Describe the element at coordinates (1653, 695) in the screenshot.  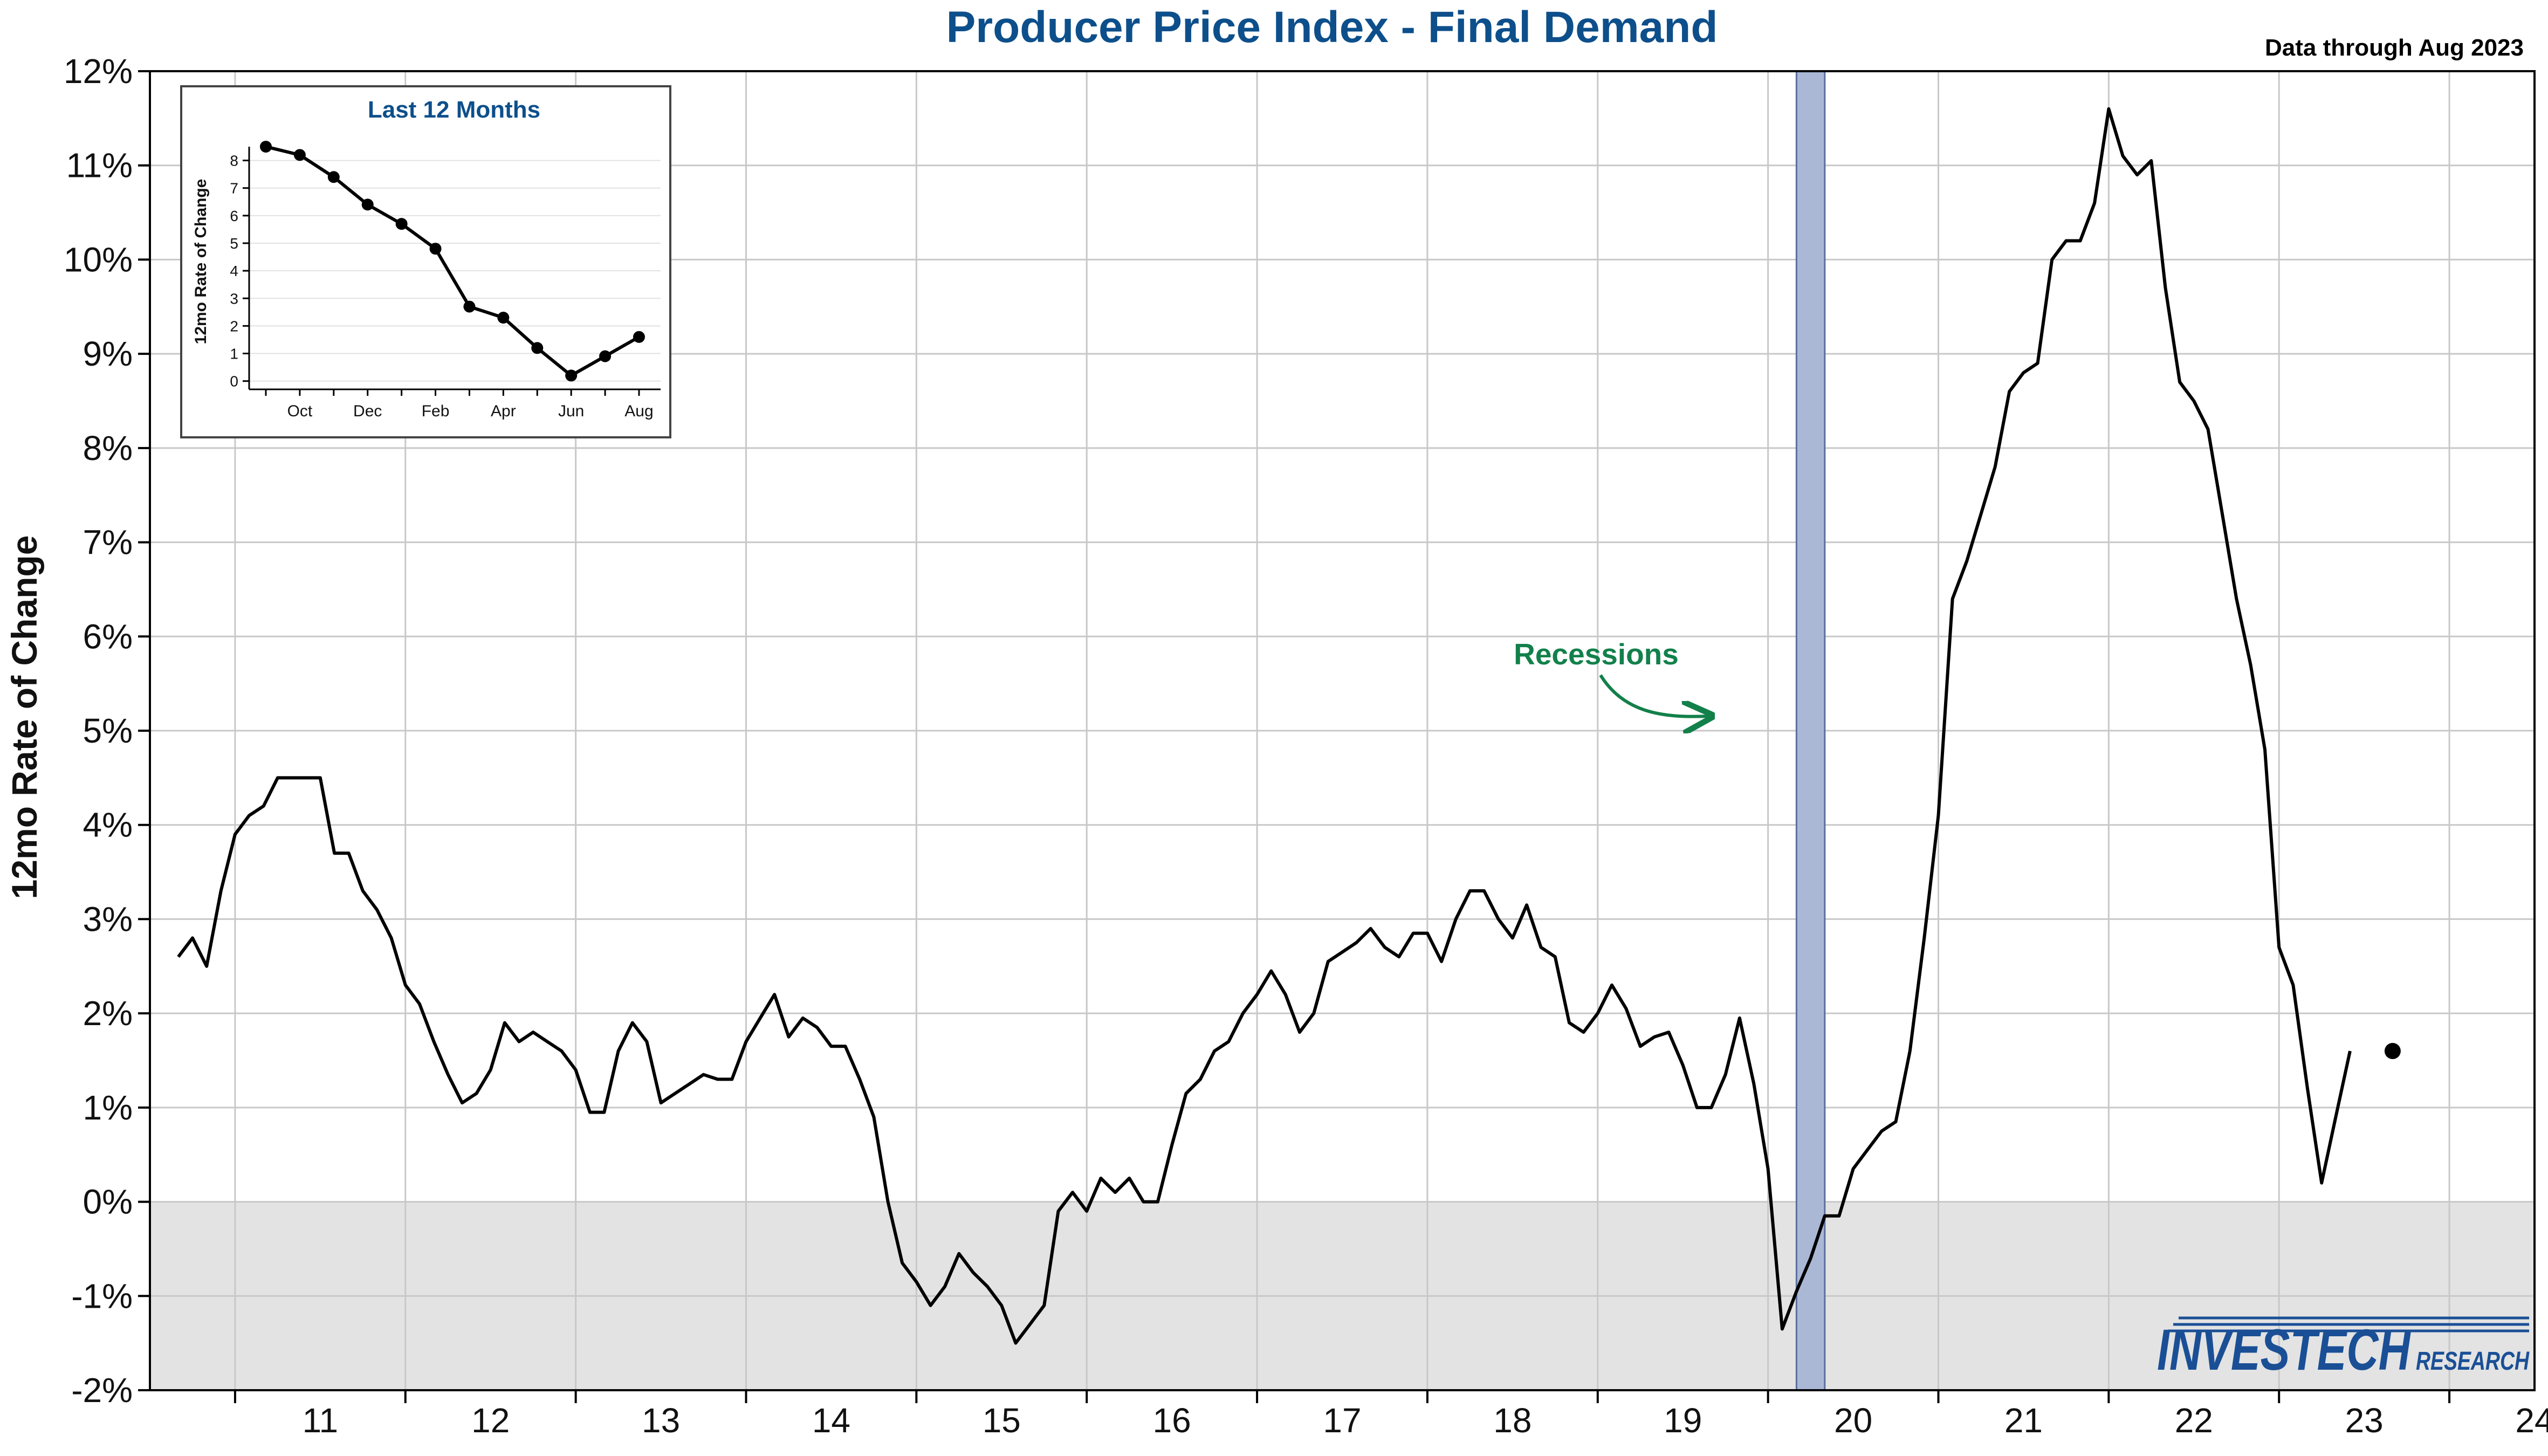
I see `recessions-arrow` at that location.